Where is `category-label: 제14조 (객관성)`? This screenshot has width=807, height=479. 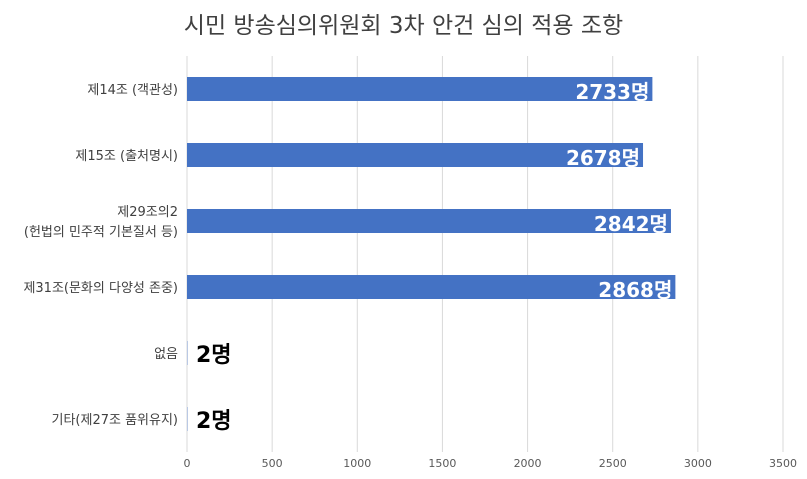 category-label: 제14조 (객관성) is located at coordinates (132, 90).